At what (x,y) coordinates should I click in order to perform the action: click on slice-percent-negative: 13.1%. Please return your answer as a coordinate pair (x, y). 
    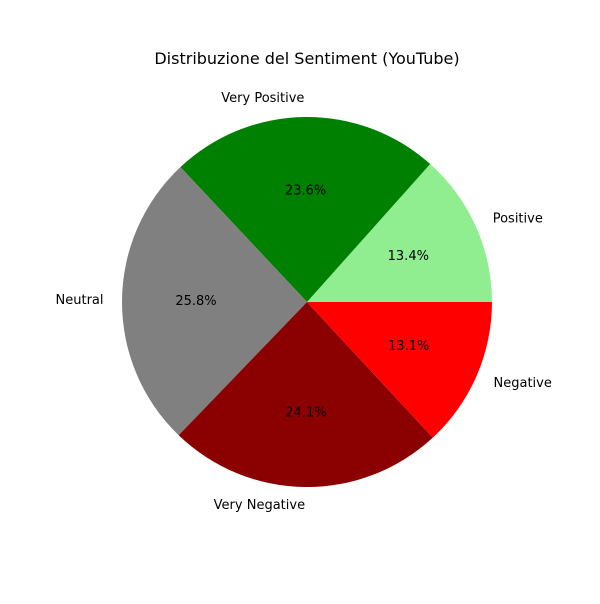
    Looking at the image, I should click on (408, 346).